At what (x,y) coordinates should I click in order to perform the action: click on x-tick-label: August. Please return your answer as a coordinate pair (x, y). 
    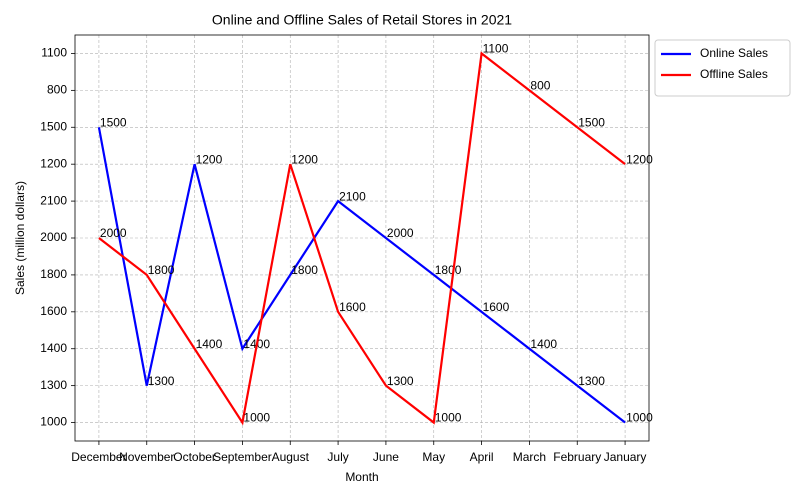
    Looking at the image, I should click on (291, 457).